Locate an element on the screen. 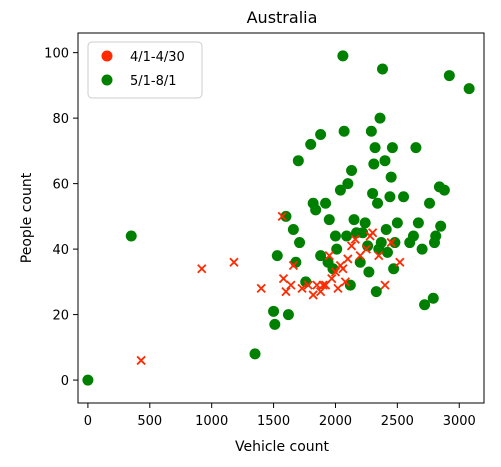 The image size is (501, 467). x-axis-label: Vehicle count is located at coordinates (282, 447).